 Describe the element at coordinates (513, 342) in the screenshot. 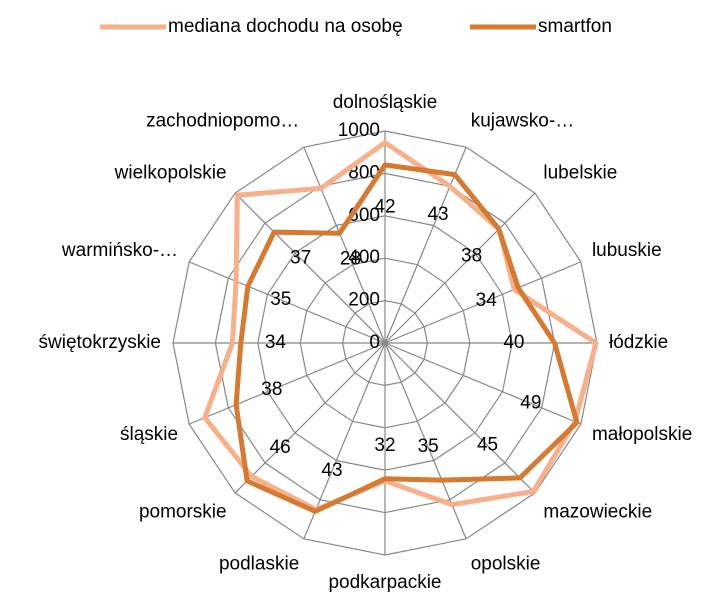

I see `data-label: 40` at that location.